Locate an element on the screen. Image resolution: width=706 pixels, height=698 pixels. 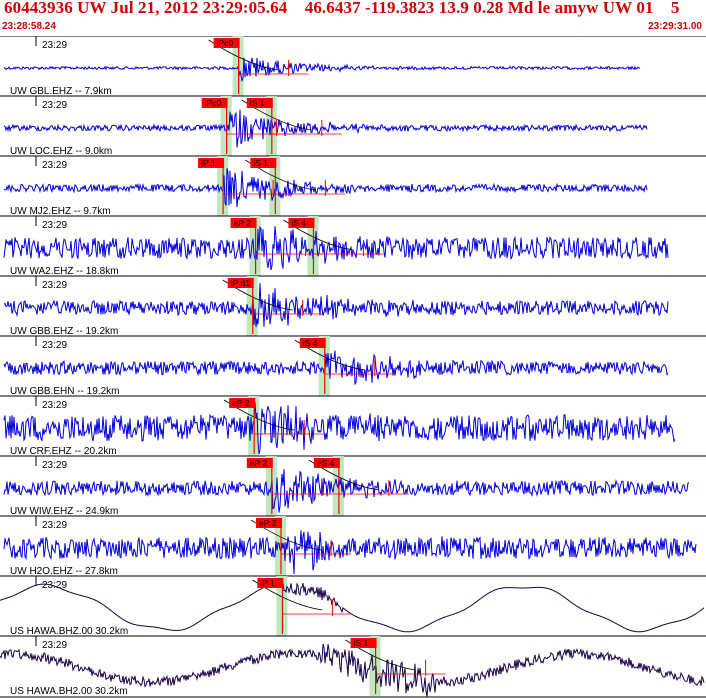
trace-row: iS 4 23:29 UW GBB.EHN -- 19.2km is located at coordinates (353, 366).